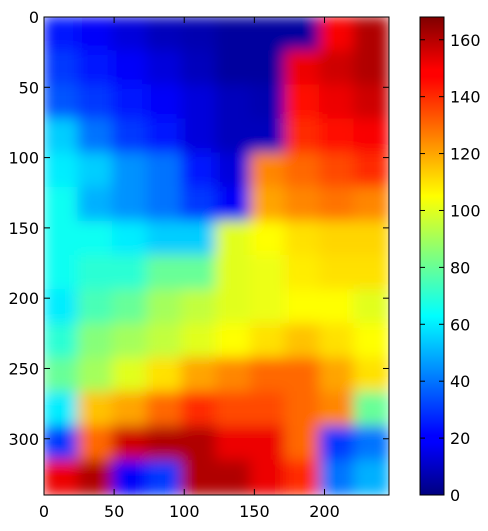 This screenshot has height=531, width=488. Describe the element at coordinates (114, 511) in the screenshot. I see `x-tick-label: 50` at that location.